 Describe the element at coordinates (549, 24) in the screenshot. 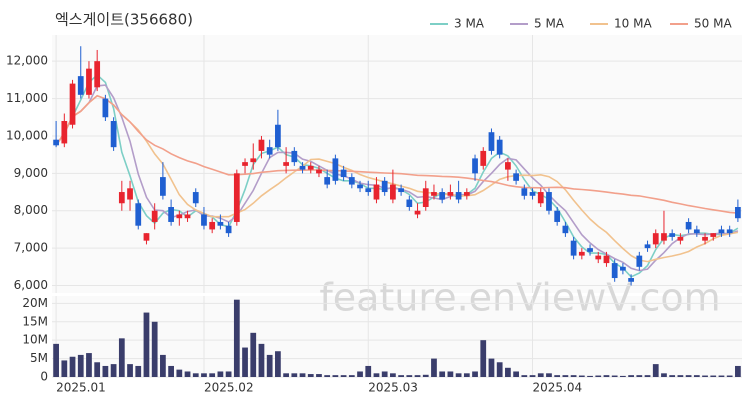

I see `legend-label: 5 MA` at that location.